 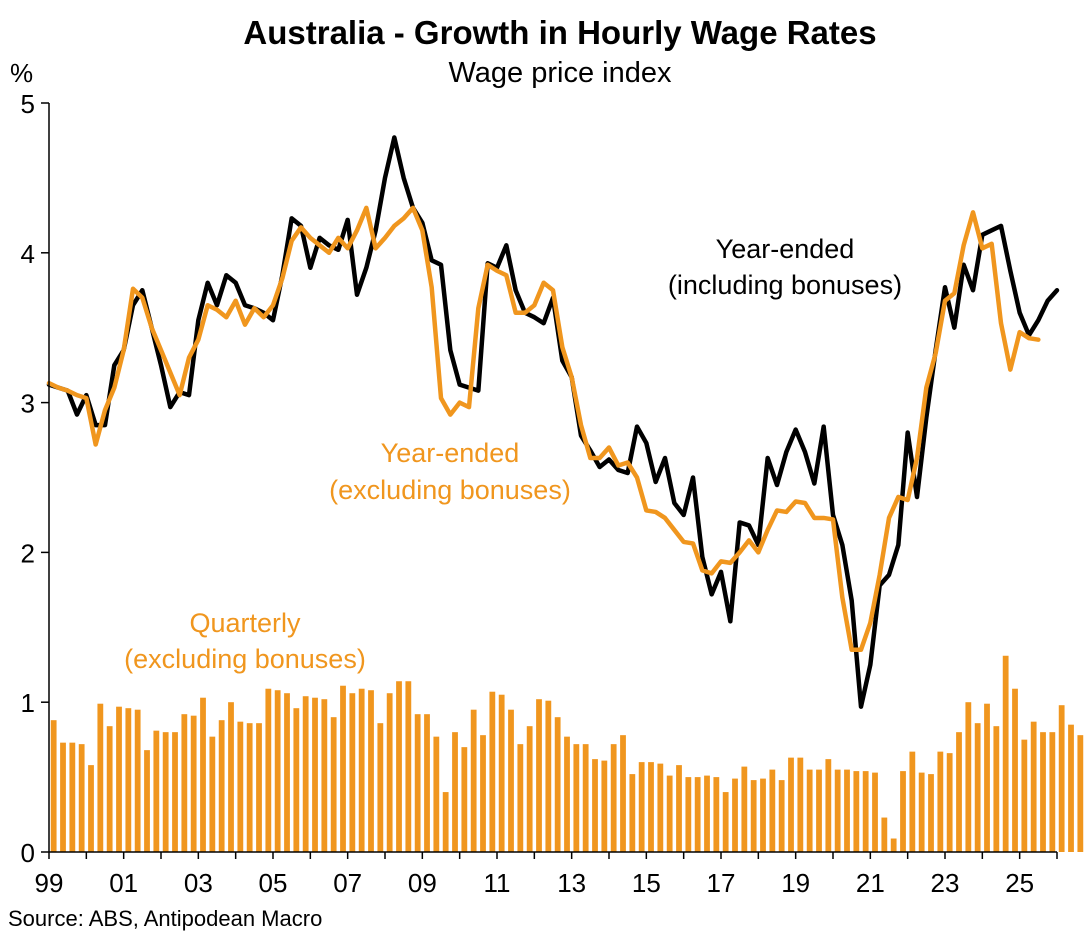 What do you see at coordinates (28, 703) in the screenshot?
I see `y-tick-label: 1` at bounding box center [28, 703].